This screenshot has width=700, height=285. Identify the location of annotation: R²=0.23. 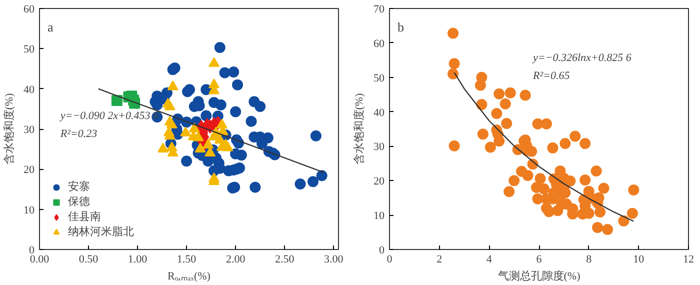
(78, 134).